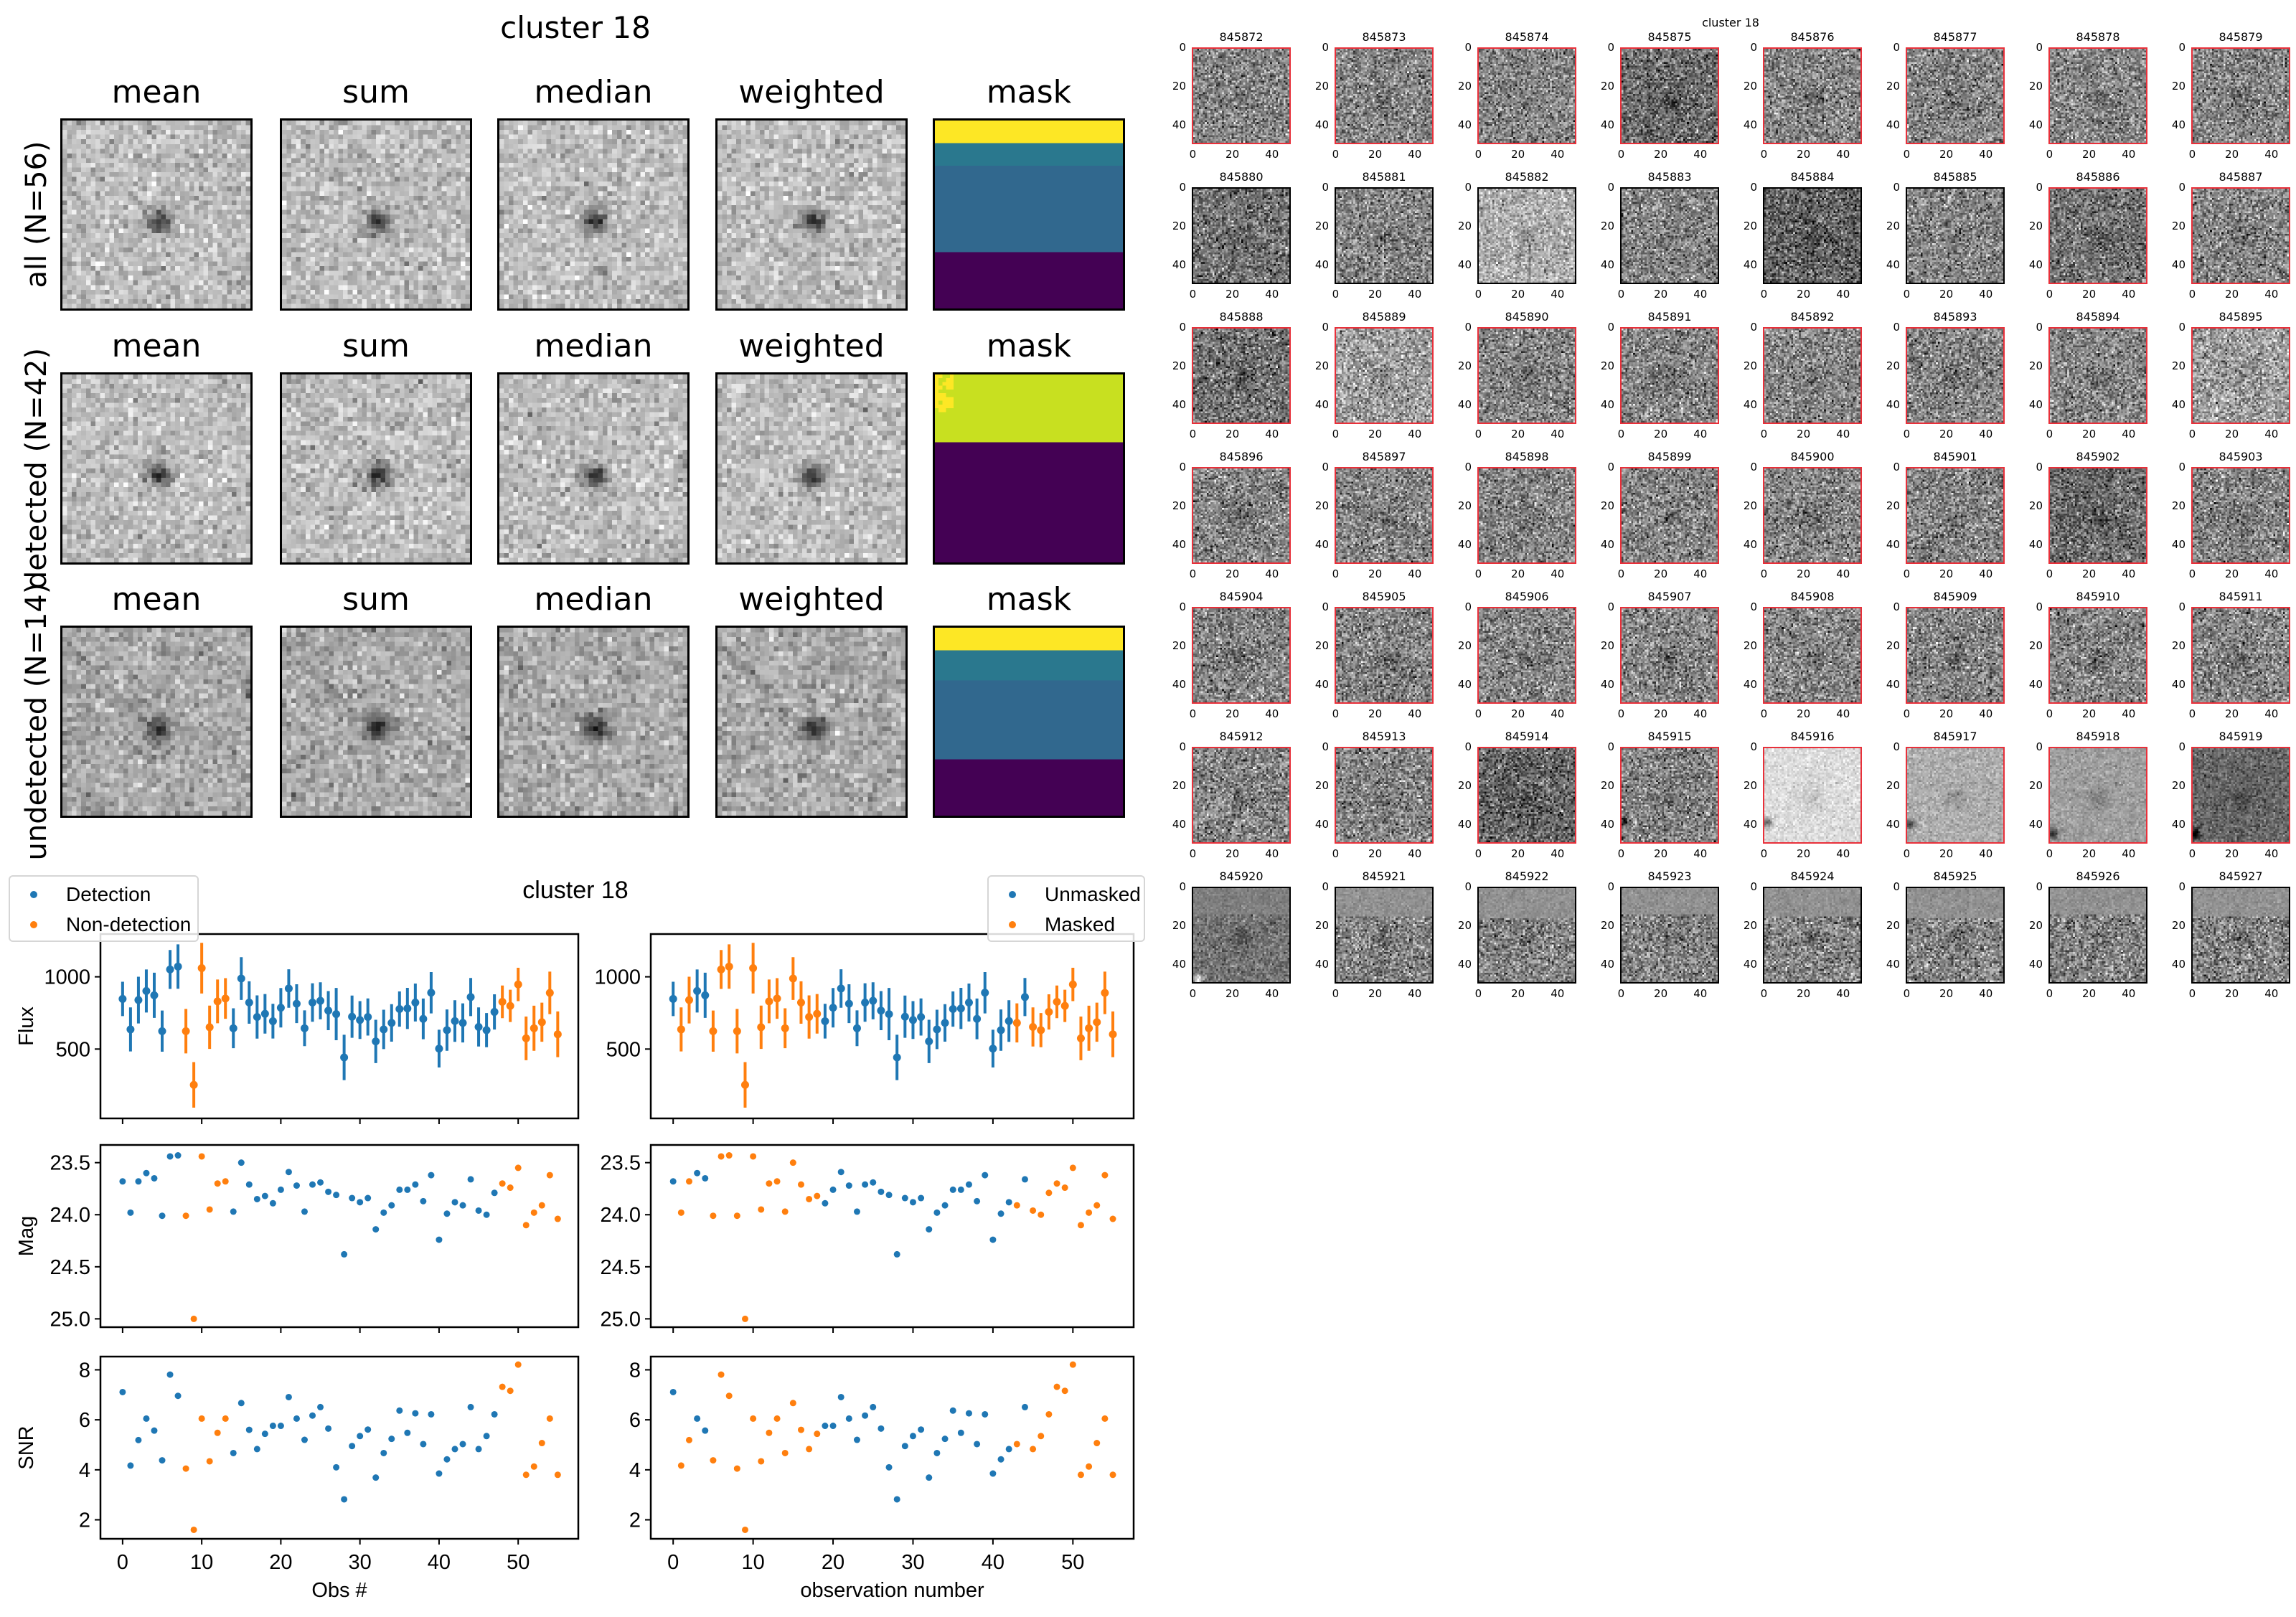 This screenshot has width=2296, height=1617. What do you see at coordinates (2241, 876) in the screenshot?
I see `stamp-title: 845927` at bounding box center [2241, 876].